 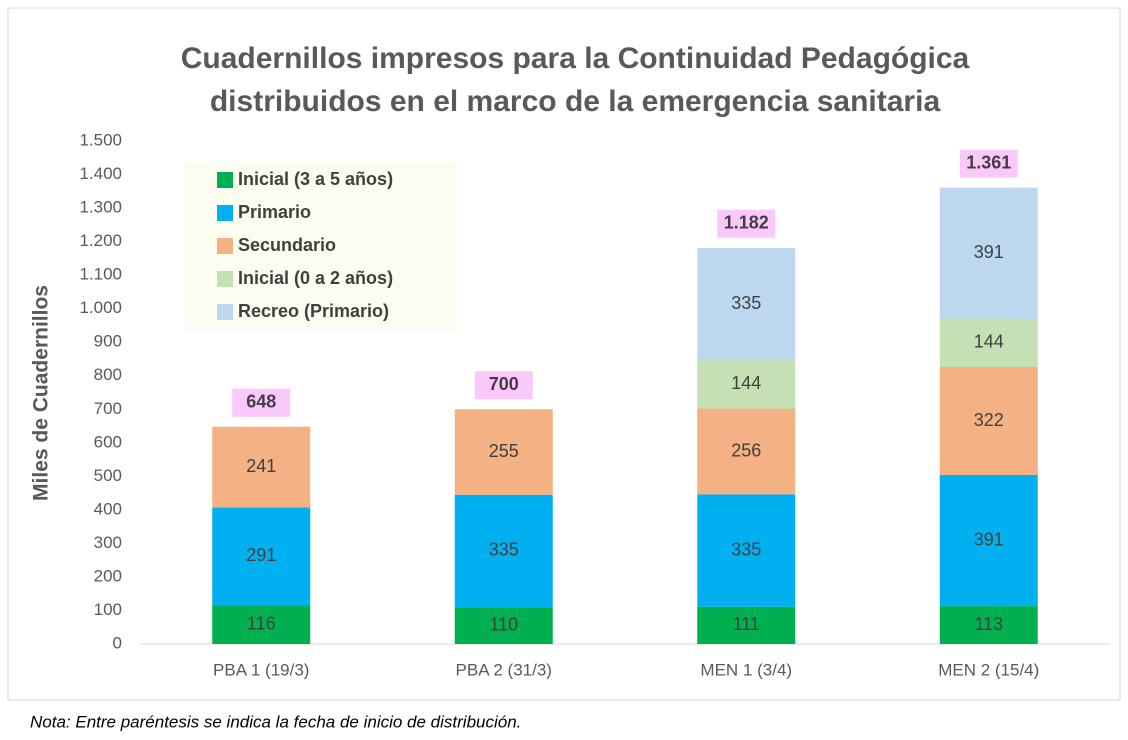 I want to click on total-label: 648, so click(x=261, y=401).